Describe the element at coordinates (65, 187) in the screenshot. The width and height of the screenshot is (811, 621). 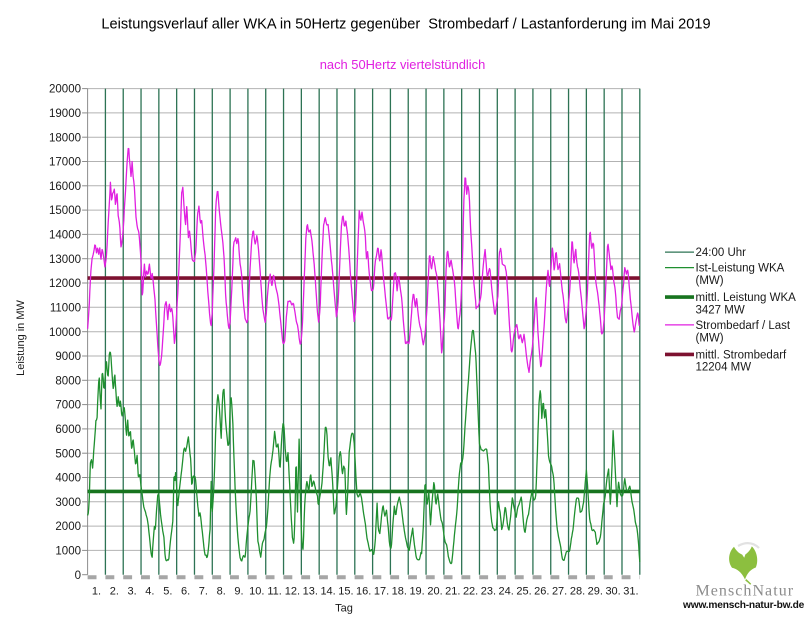
I see `svg-text: 16000` at that location.